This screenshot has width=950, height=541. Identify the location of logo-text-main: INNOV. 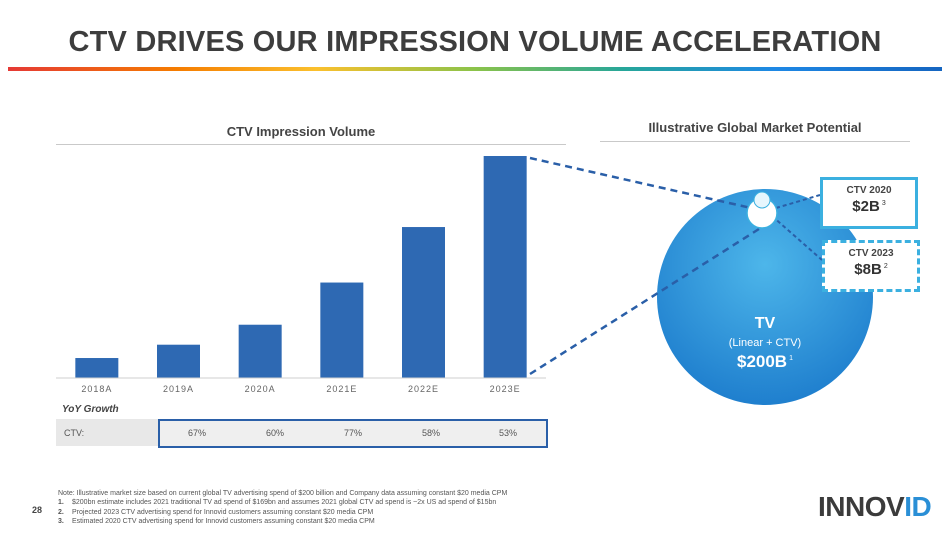
(861, 506).